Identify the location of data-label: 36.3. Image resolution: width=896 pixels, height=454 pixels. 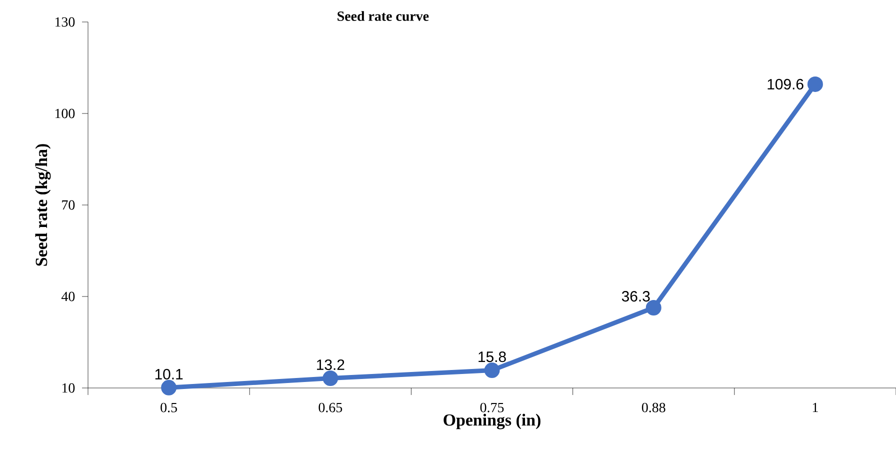
(636, 296).